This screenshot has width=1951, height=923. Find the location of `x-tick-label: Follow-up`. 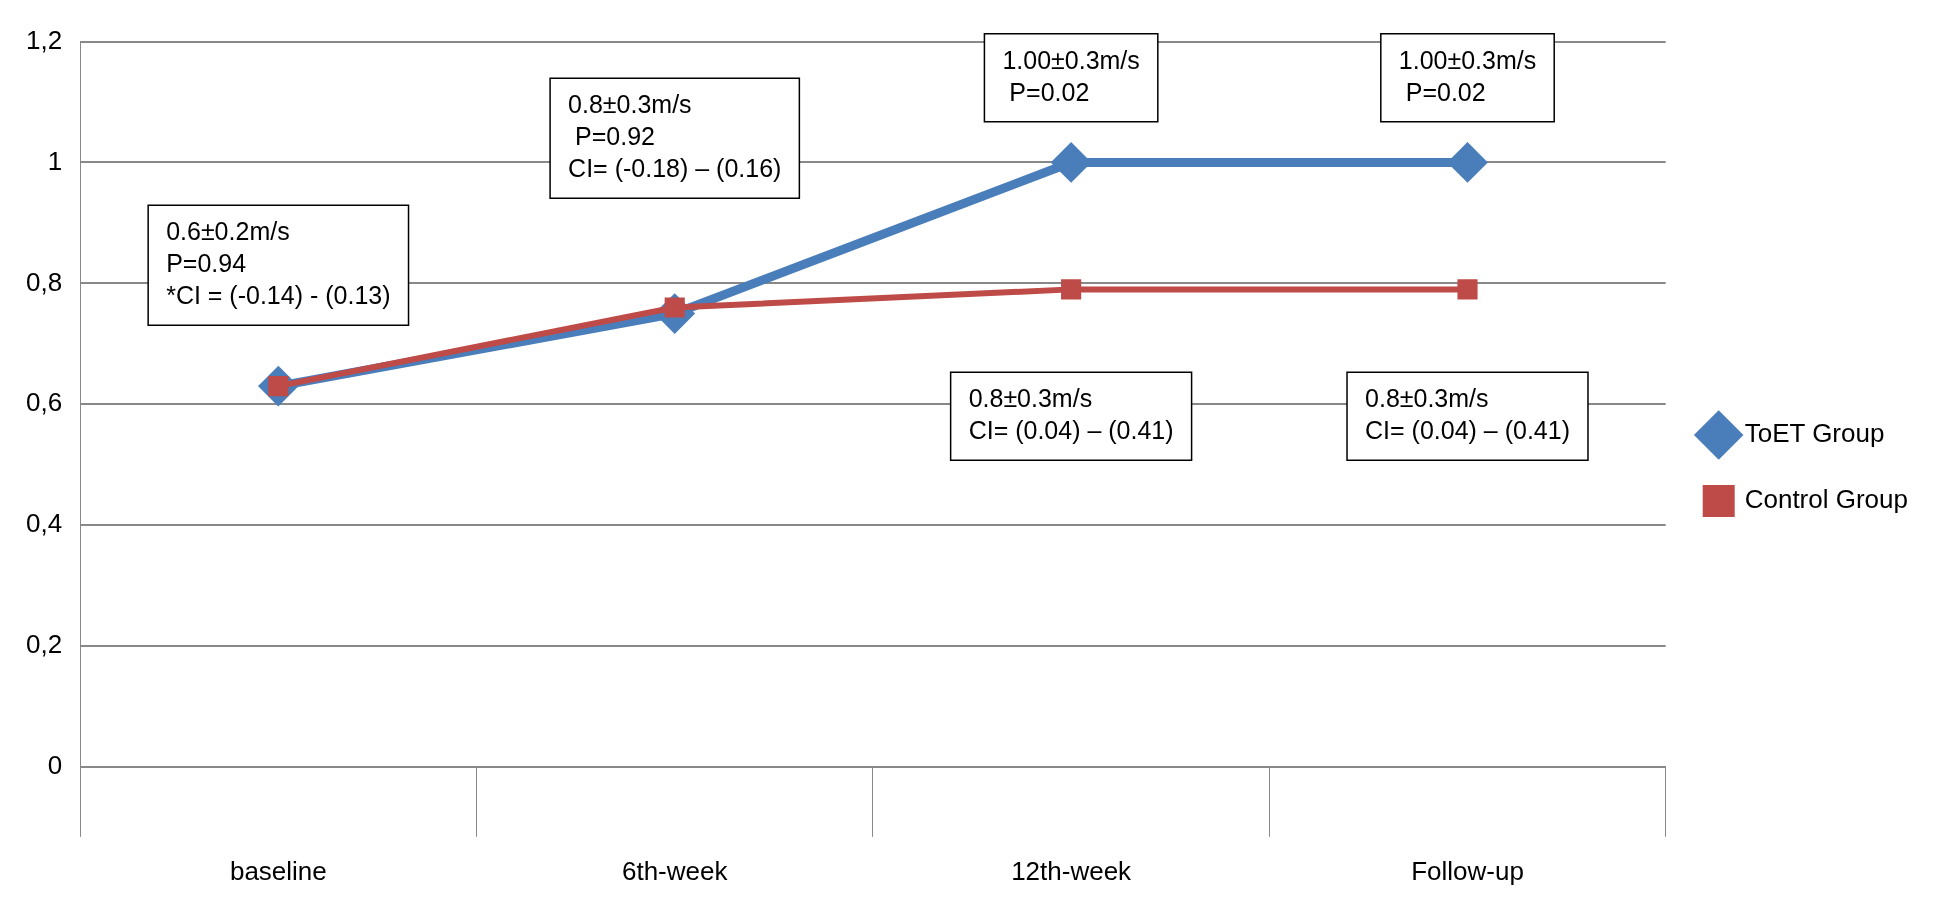

x-tick-label: Follow-up is located at coordinates (1467, 870).